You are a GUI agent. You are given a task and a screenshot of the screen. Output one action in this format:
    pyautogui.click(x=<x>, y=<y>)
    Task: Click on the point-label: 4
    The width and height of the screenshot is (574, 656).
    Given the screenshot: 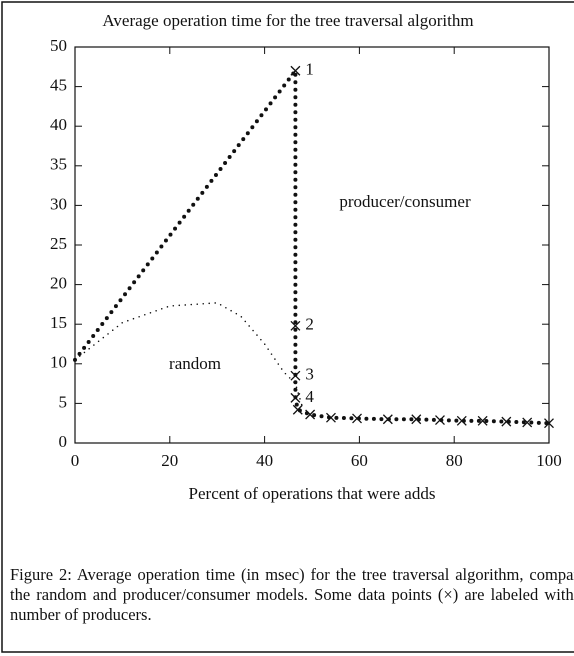 What is the action you would take?
    pyautogui.click(x=309, y=396)
    